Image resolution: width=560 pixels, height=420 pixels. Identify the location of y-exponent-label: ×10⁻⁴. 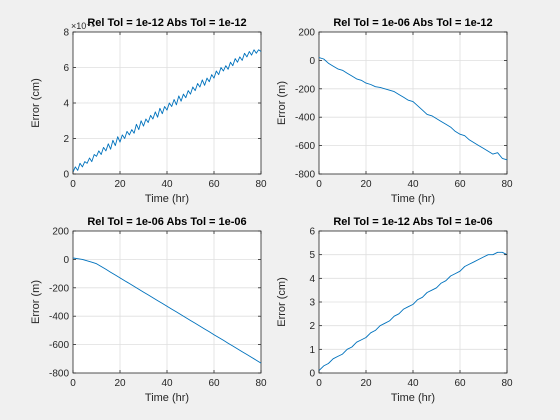
(83, 26).